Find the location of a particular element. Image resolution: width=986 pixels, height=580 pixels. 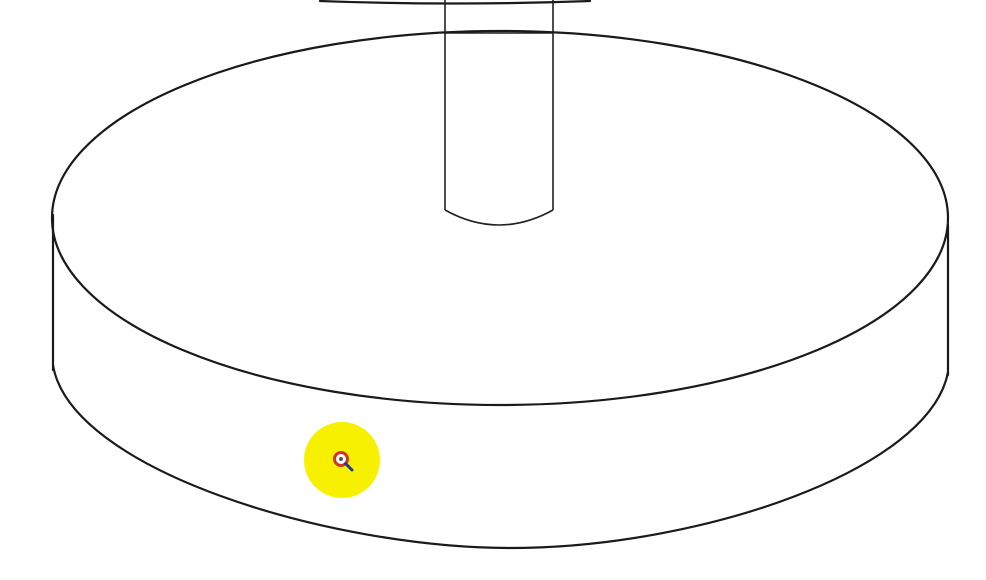

zoom-magnifier-icon is located at coordinates (343, 461).